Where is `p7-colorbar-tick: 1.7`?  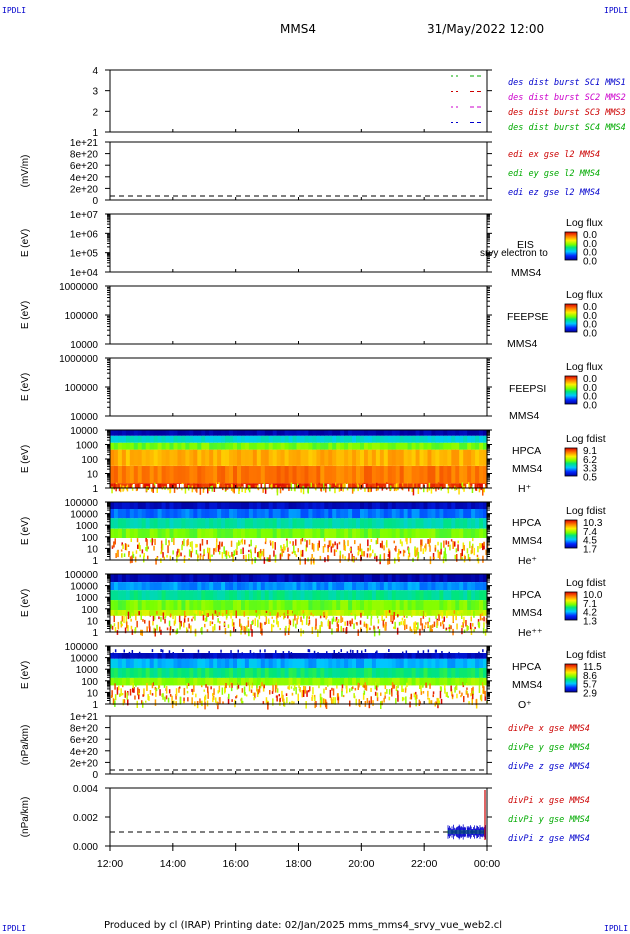
p7-colorbar-tick: 1.7 is located at coordinates (590, 549).